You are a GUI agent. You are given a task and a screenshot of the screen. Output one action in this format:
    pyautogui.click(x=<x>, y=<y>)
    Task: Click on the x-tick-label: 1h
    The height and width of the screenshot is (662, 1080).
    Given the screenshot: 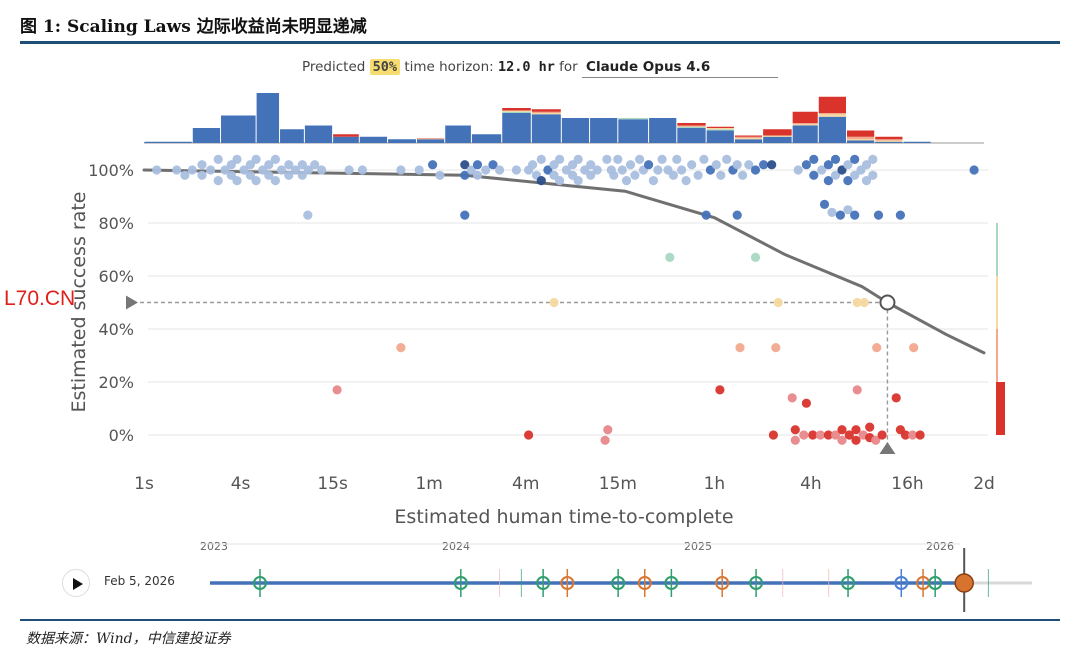 What is the action you would take?
    pyautogui.click(x=715, y=484)
    